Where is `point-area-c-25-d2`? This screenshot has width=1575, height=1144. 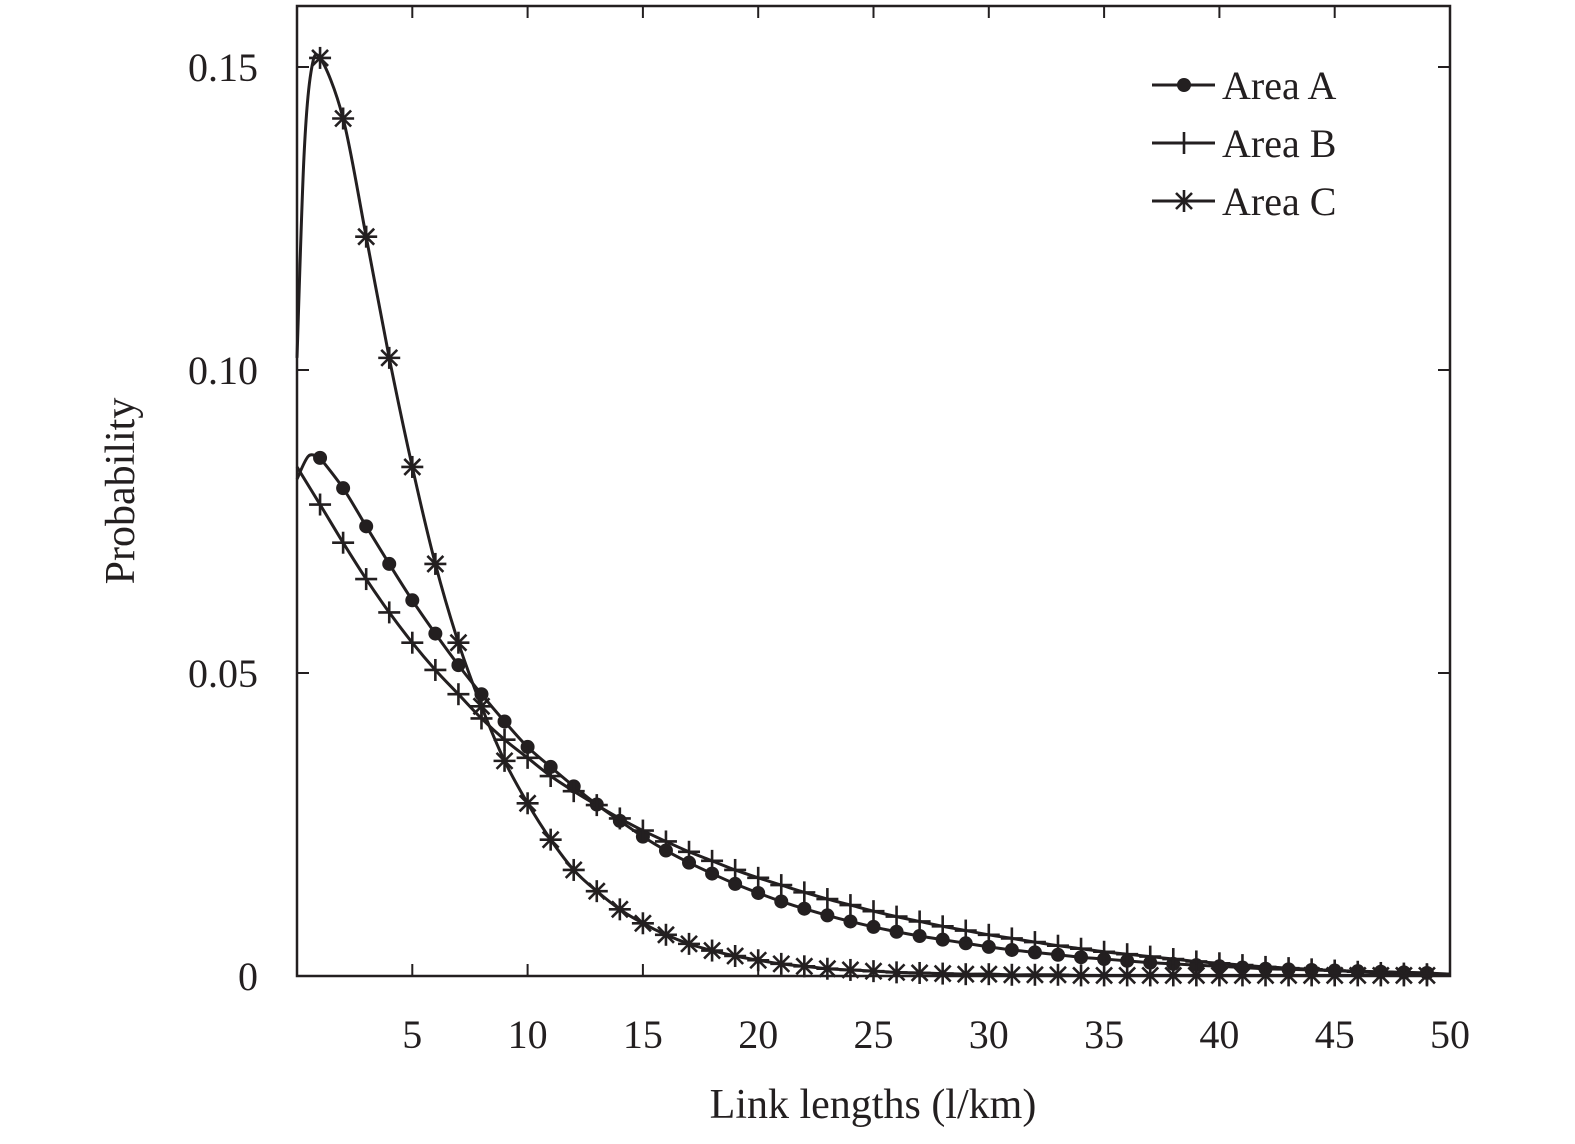 point-area-c-25-d2 is located at coordinates (896, 972).